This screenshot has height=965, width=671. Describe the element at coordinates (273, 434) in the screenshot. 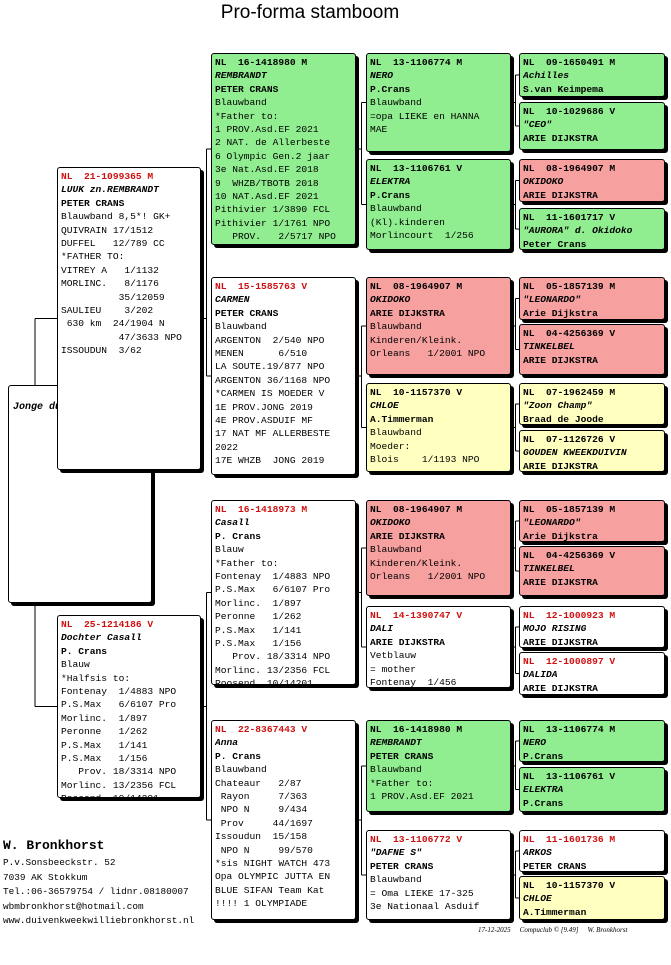

I see `result-line: 17 NAT MF ALLERBESTE` at that location.